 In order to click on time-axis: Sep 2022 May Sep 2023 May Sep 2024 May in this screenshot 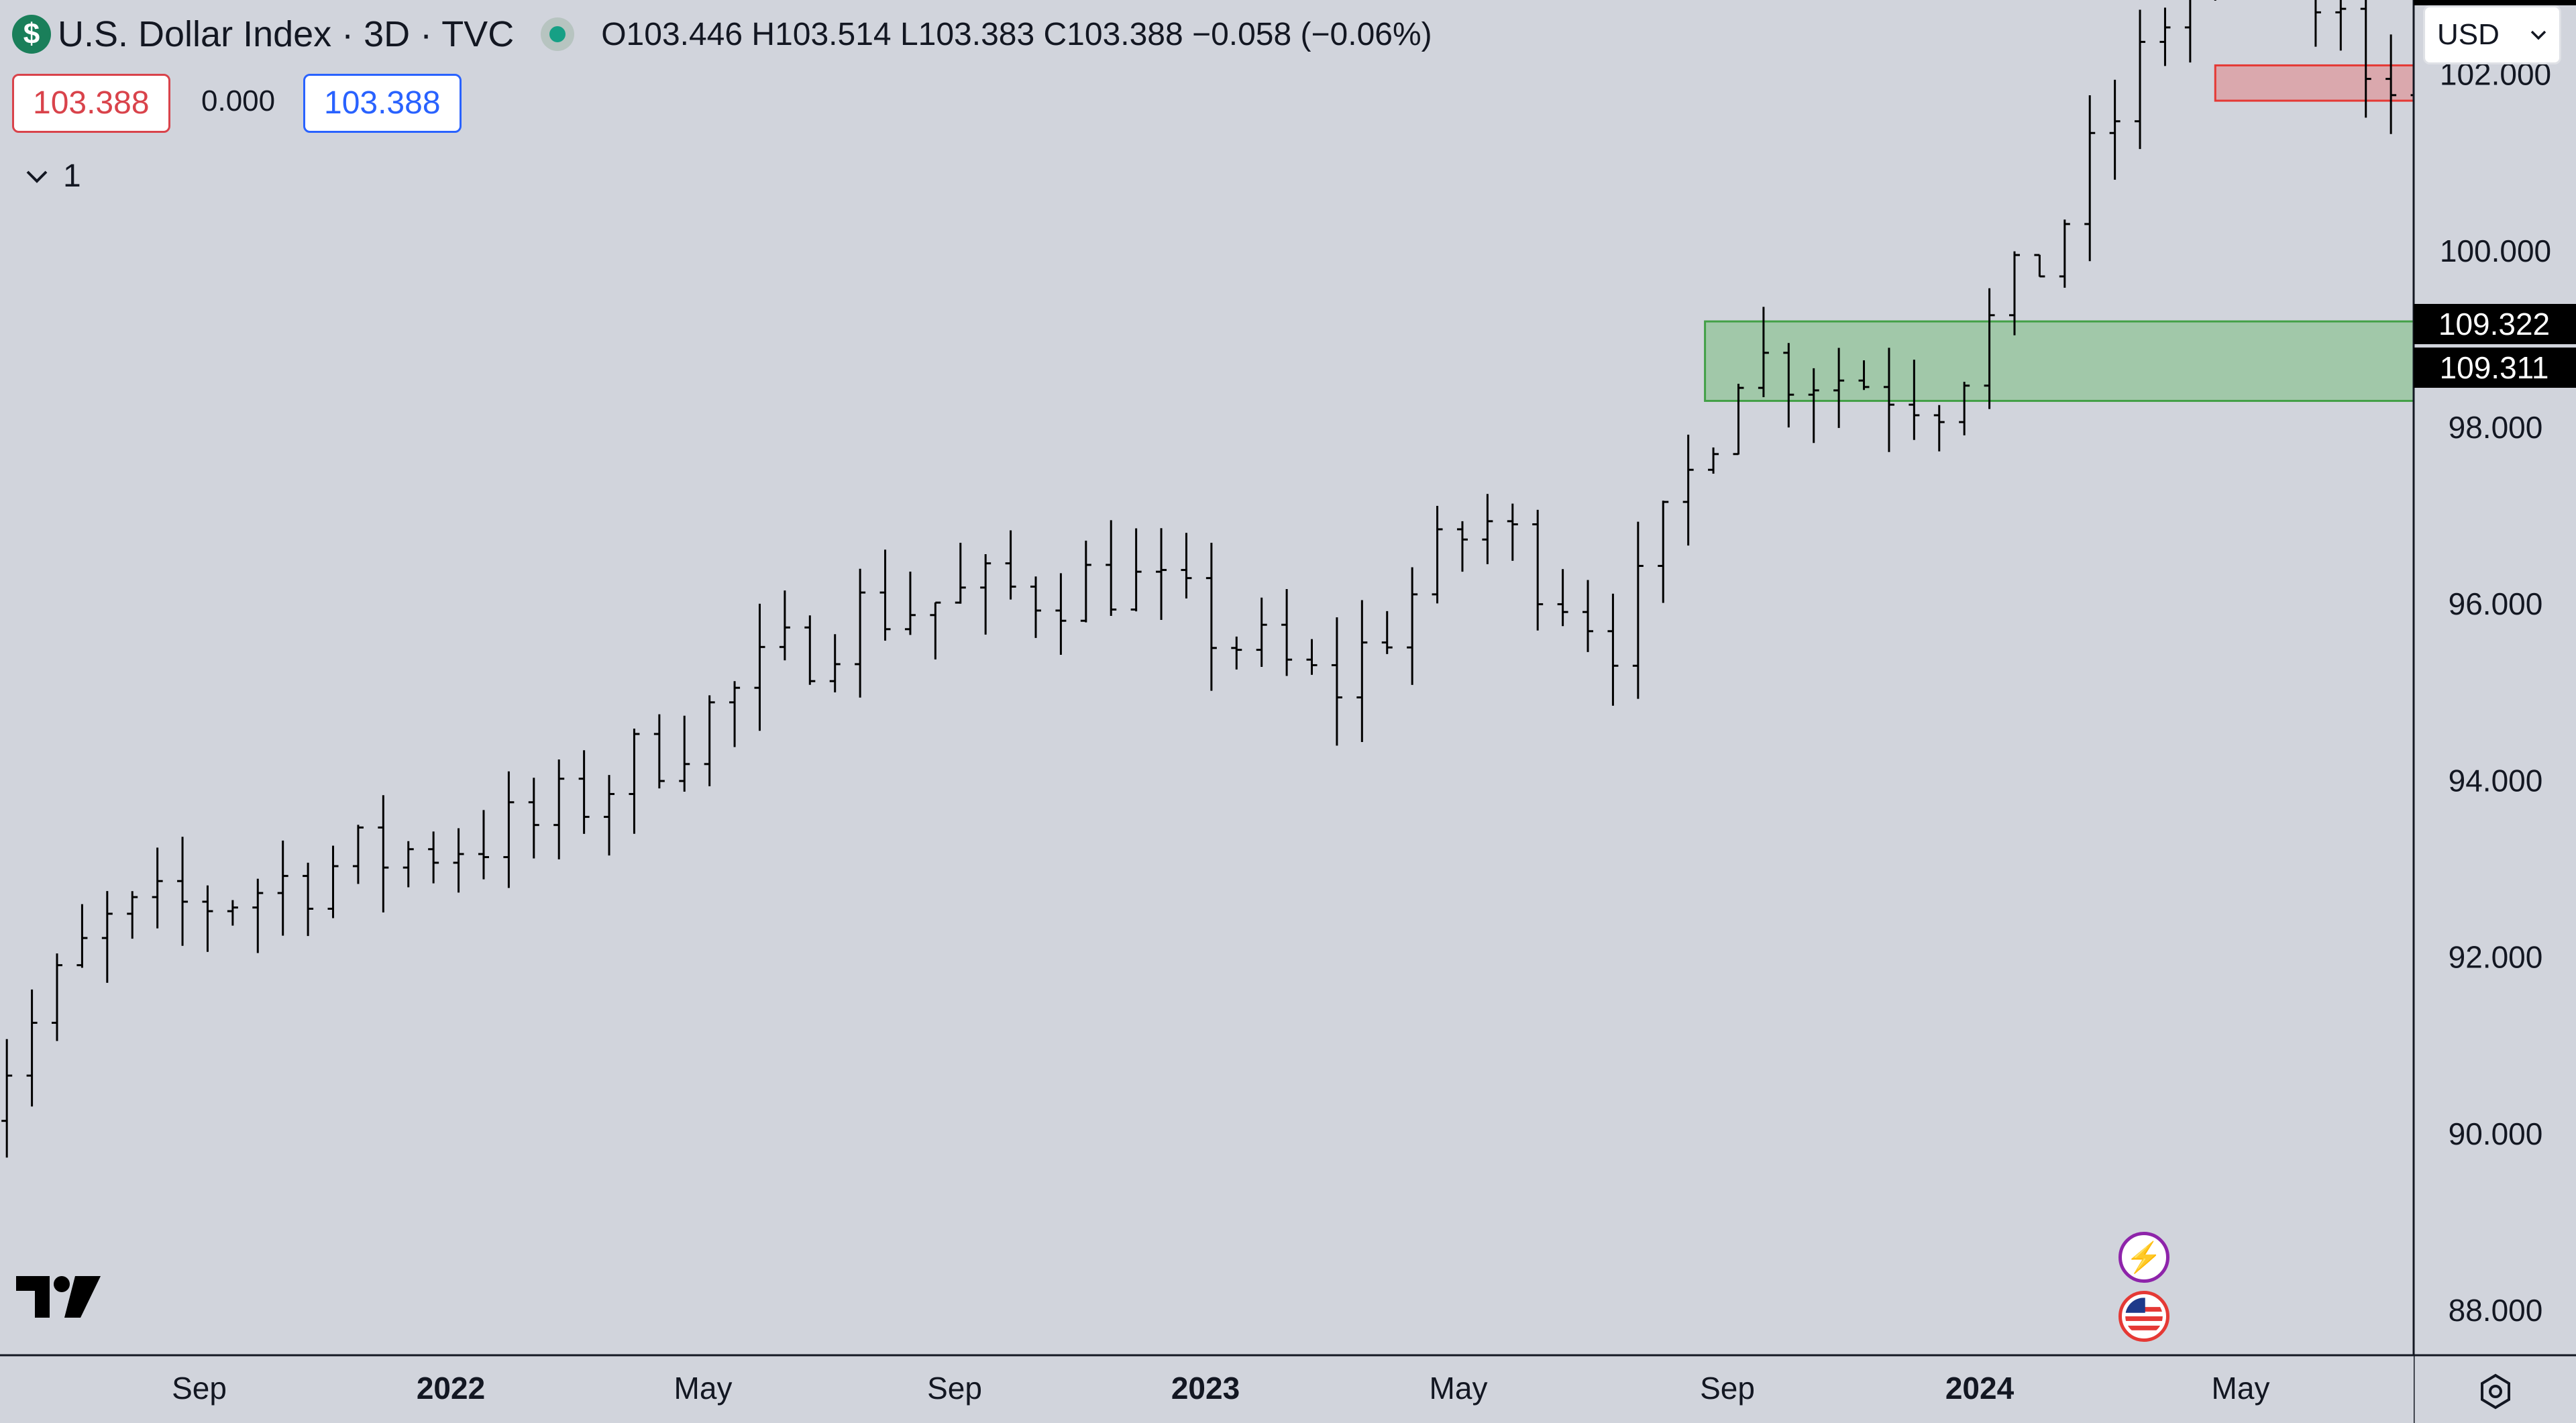, I will do `click(1288, 1388)`.